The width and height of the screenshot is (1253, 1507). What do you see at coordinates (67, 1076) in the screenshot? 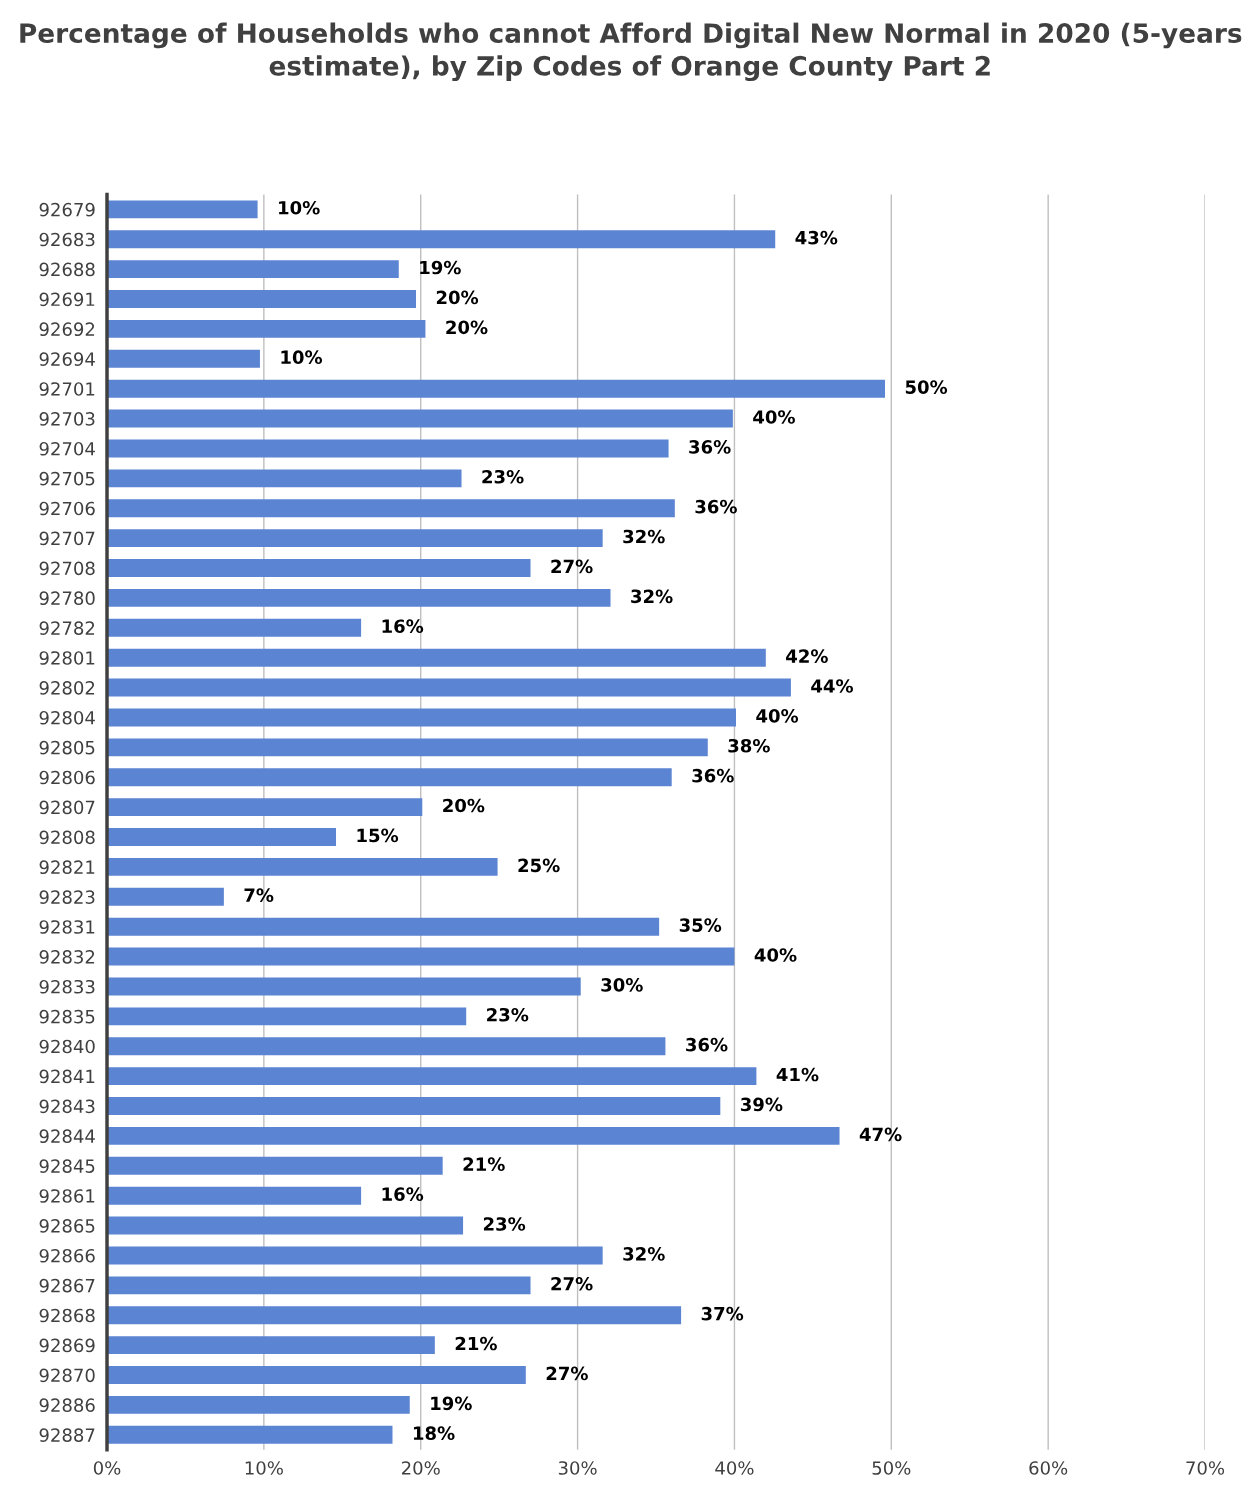
I see `y-tick-label: 92841` at bounding box center [67, 1076].